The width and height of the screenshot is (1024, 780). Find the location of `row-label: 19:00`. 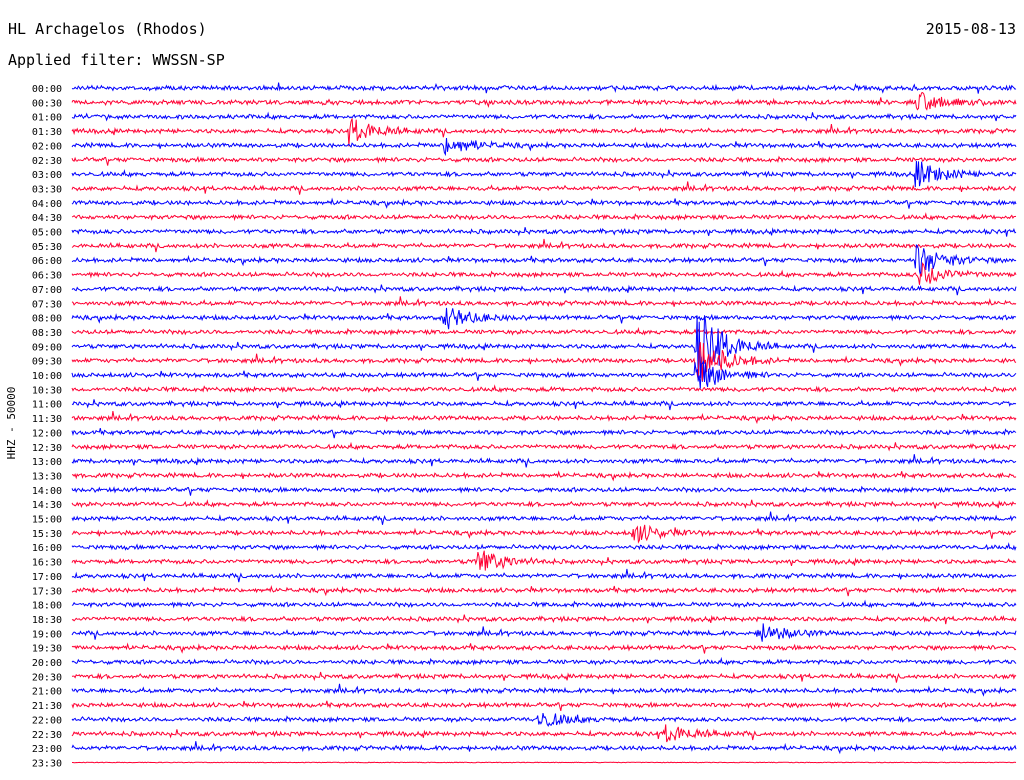

row-label: 19:00 is located at coordinates (47, 634).